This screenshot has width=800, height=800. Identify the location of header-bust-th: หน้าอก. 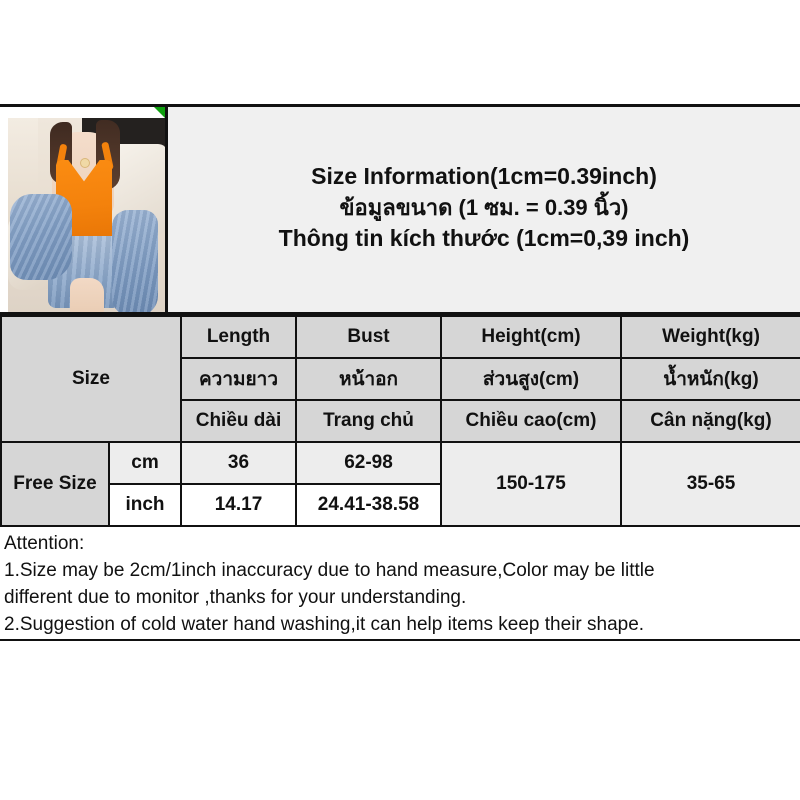
(368, 379).